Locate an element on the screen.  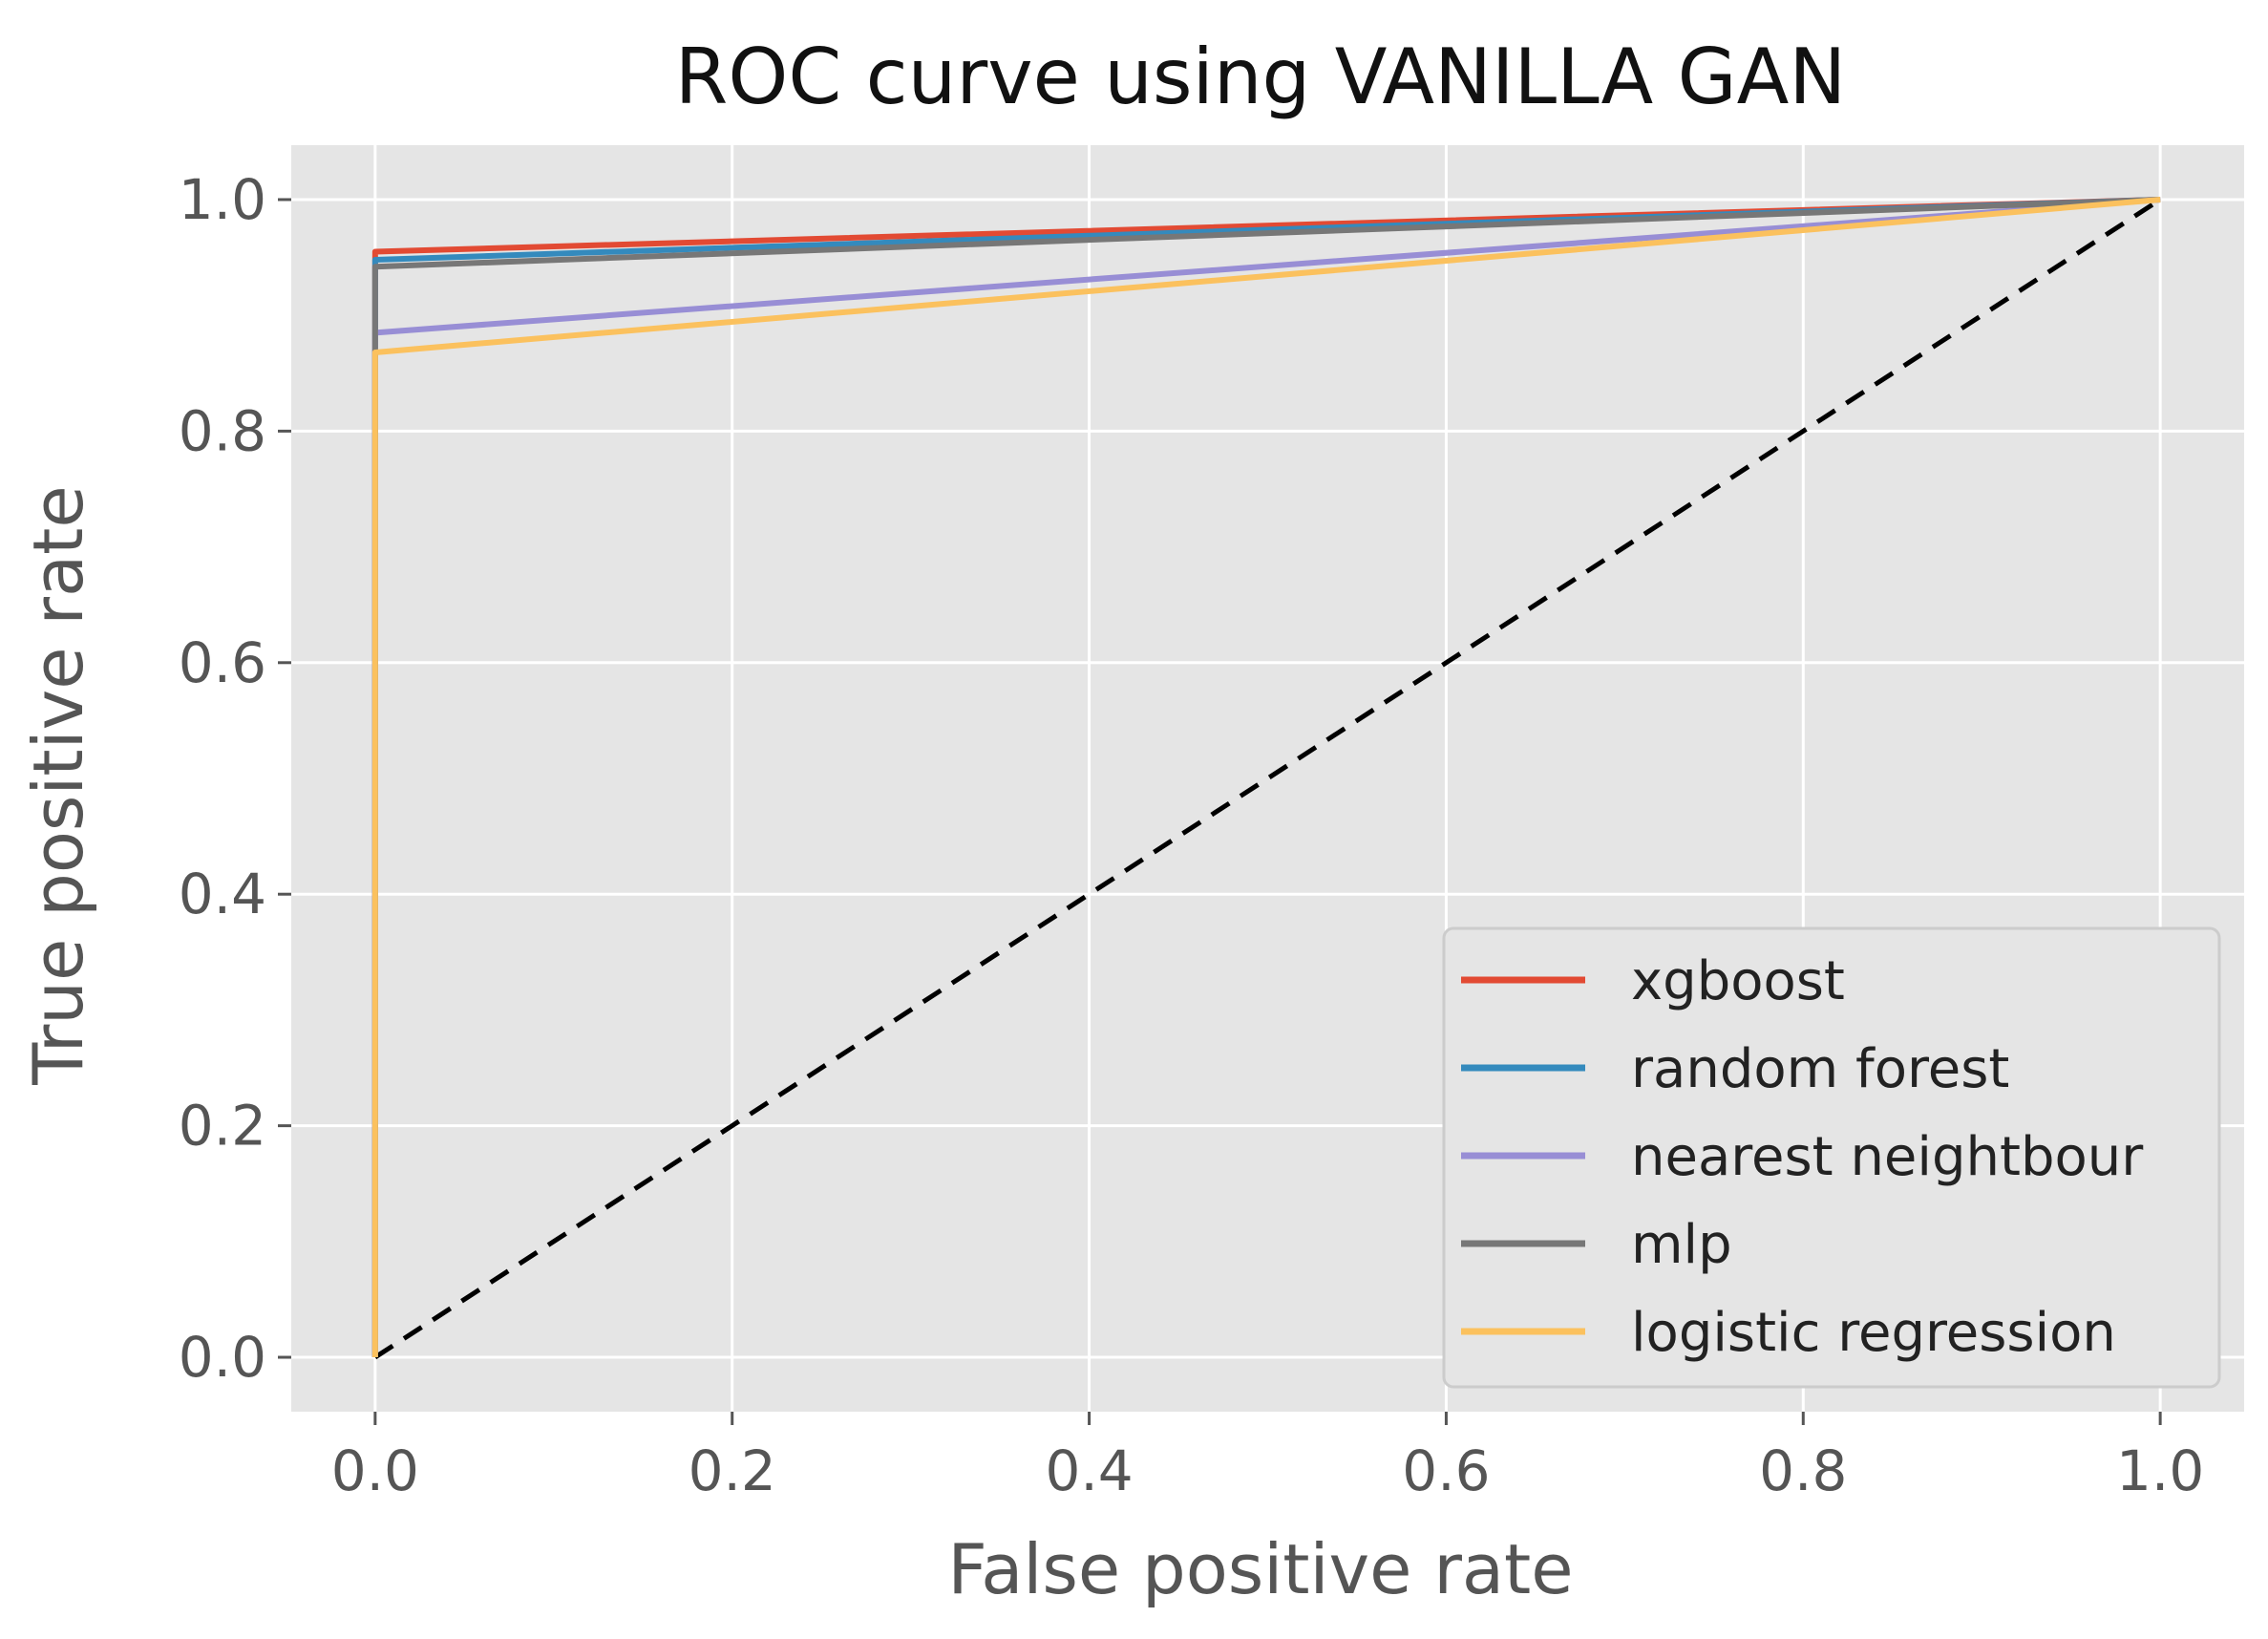
y-tick-label-1: 0.2 is located at coordinates (222, 1127).